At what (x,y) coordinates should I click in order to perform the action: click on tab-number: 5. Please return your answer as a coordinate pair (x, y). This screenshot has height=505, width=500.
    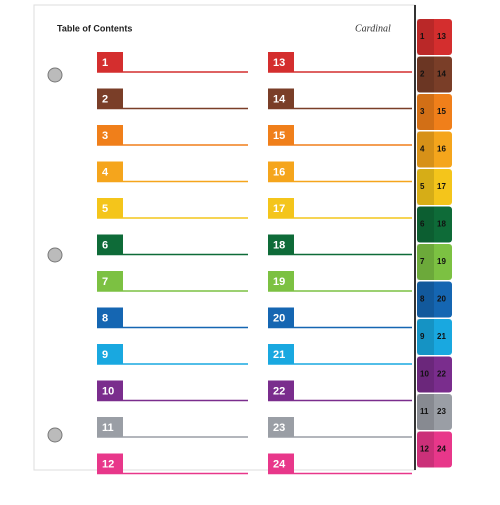
    Looking at the image, I should click on (422, 186).